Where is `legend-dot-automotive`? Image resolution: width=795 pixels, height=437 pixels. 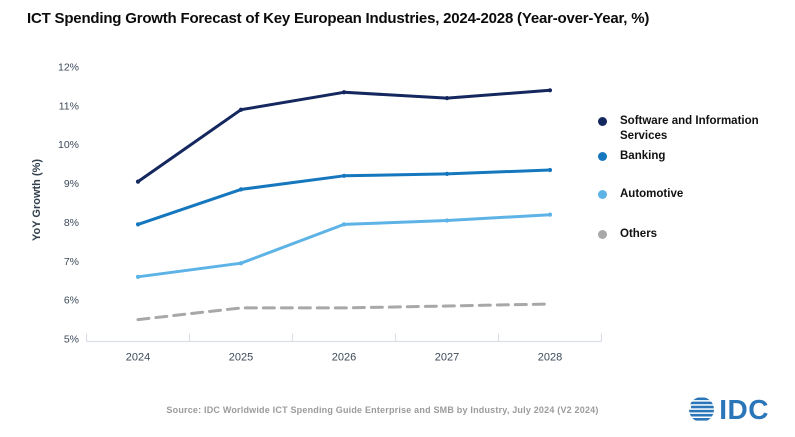 legend-dot-automotive is located at coordinates (602, 194).